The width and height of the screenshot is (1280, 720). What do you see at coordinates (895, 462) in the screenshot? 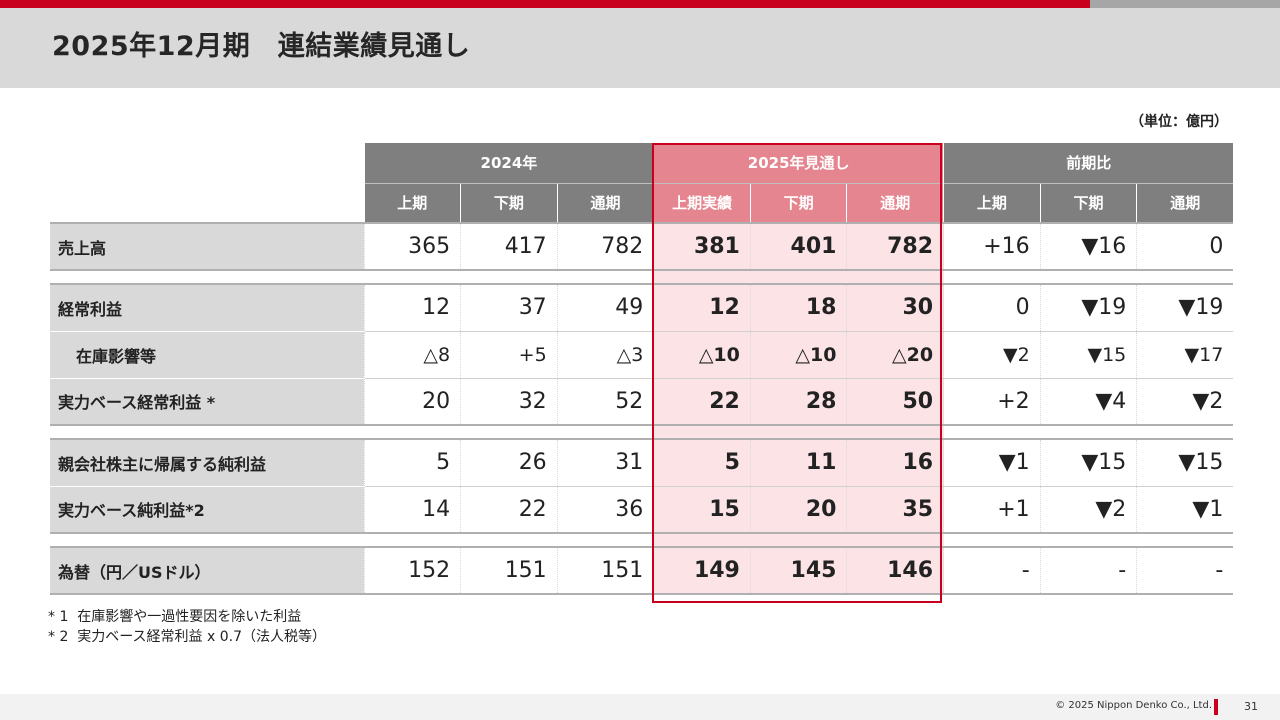
I see `table-cell: 16` at bounding box center [895, 462].